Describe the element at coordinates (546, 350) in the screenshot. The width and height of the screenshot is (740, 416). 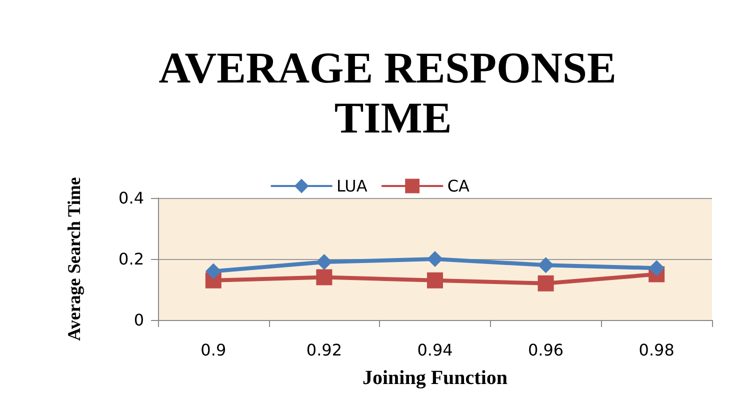
I see `x-tick-label: 0.96` at that location.